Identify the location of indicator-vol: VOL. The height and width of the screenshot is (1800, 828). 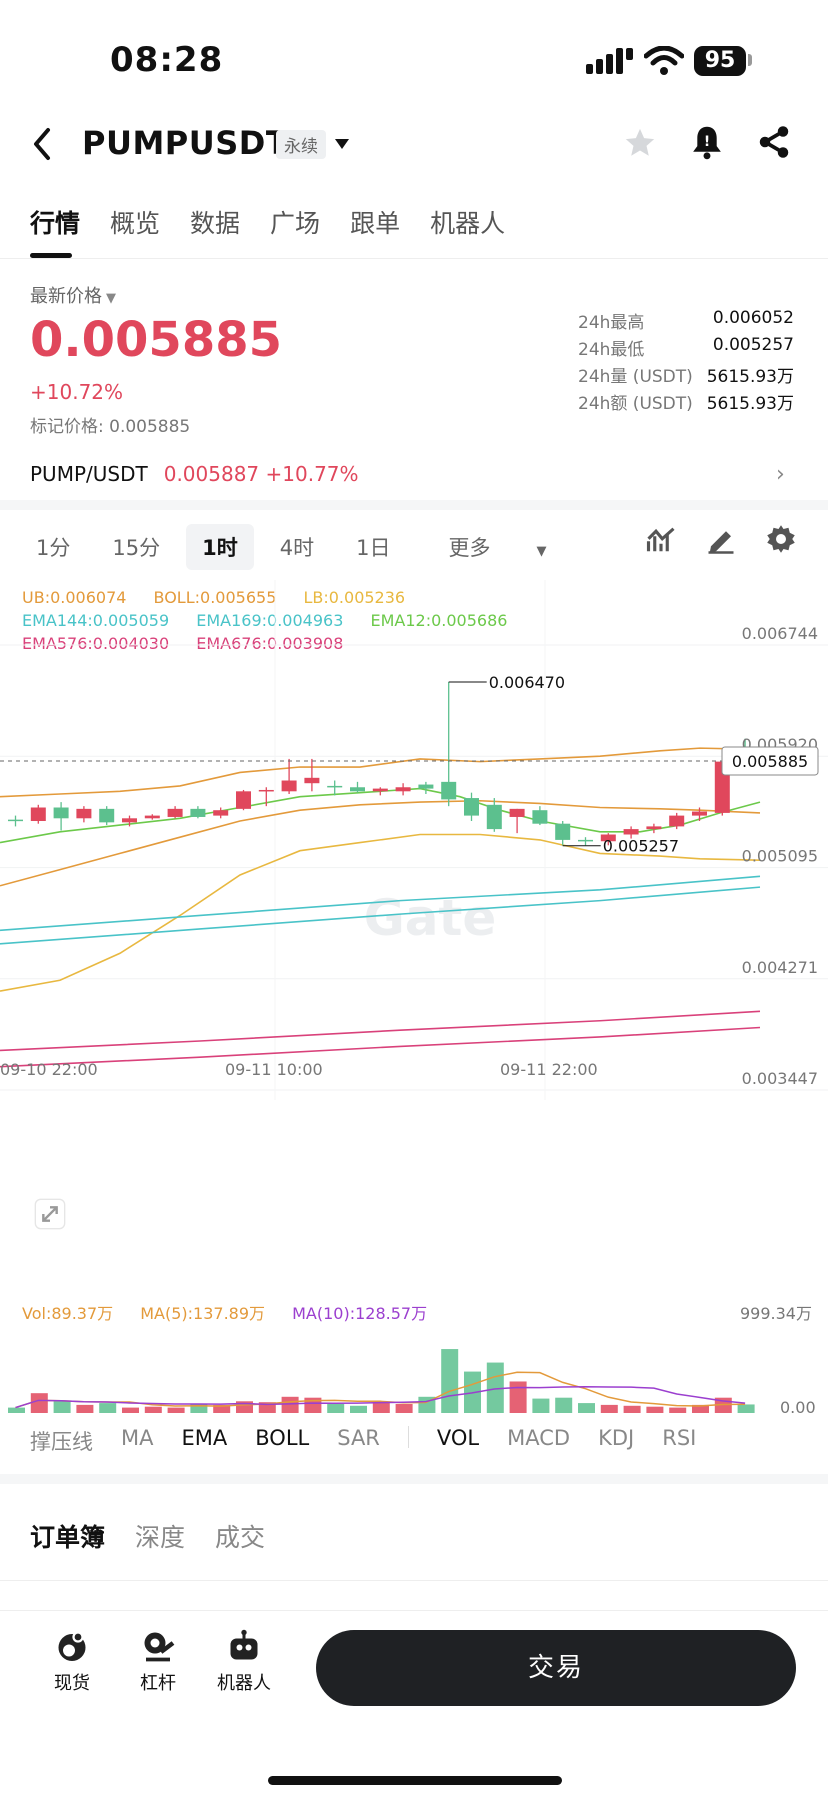
(458, 1438).